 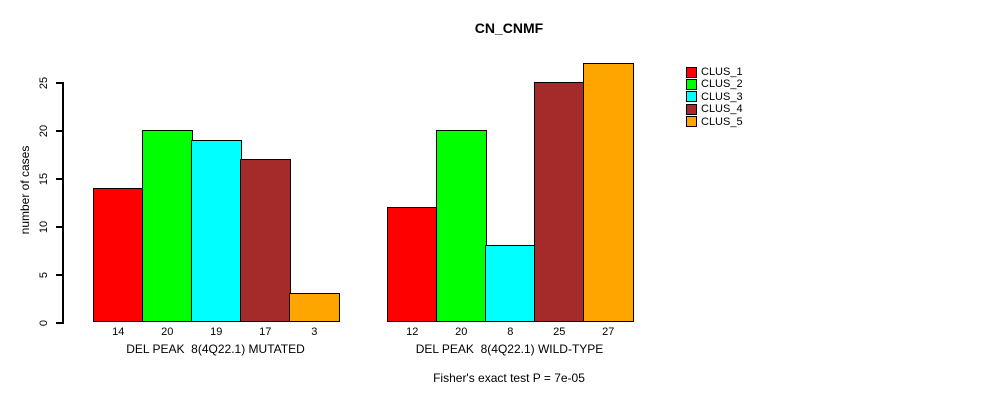 I want to click on bar-clus_4-group1, so click(x=265, y=240).